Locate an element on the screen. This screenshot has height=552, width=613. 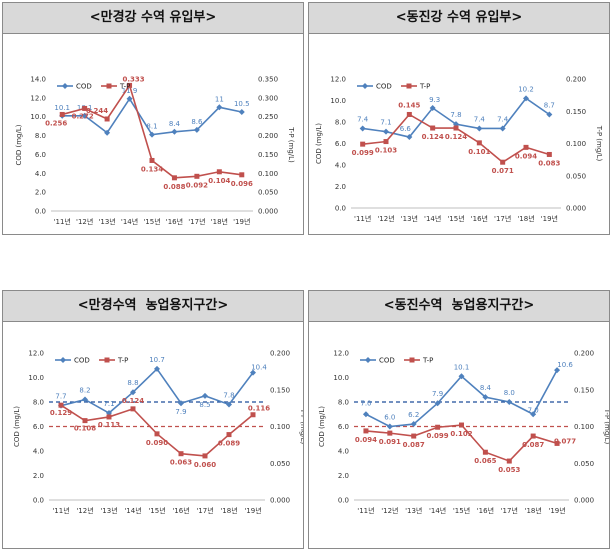
y-tick-label: 6.0 is located at coordinates (340, 144).